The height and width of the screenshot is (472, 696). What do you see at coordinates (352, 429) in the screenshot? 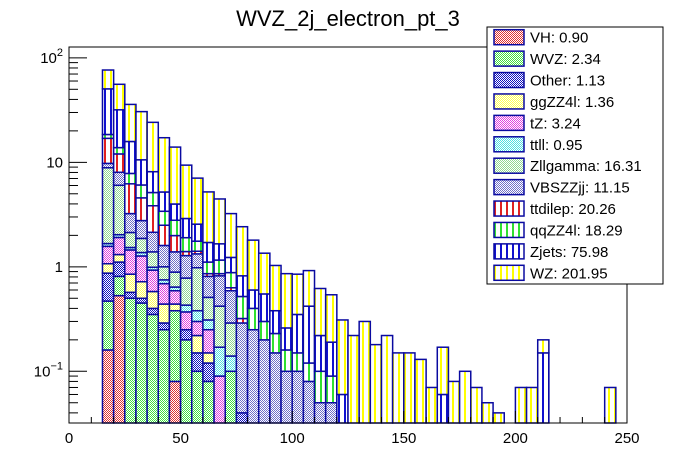
I see `x-axis: 0 50 100 150 200 250` at bounding box center [352, 429].